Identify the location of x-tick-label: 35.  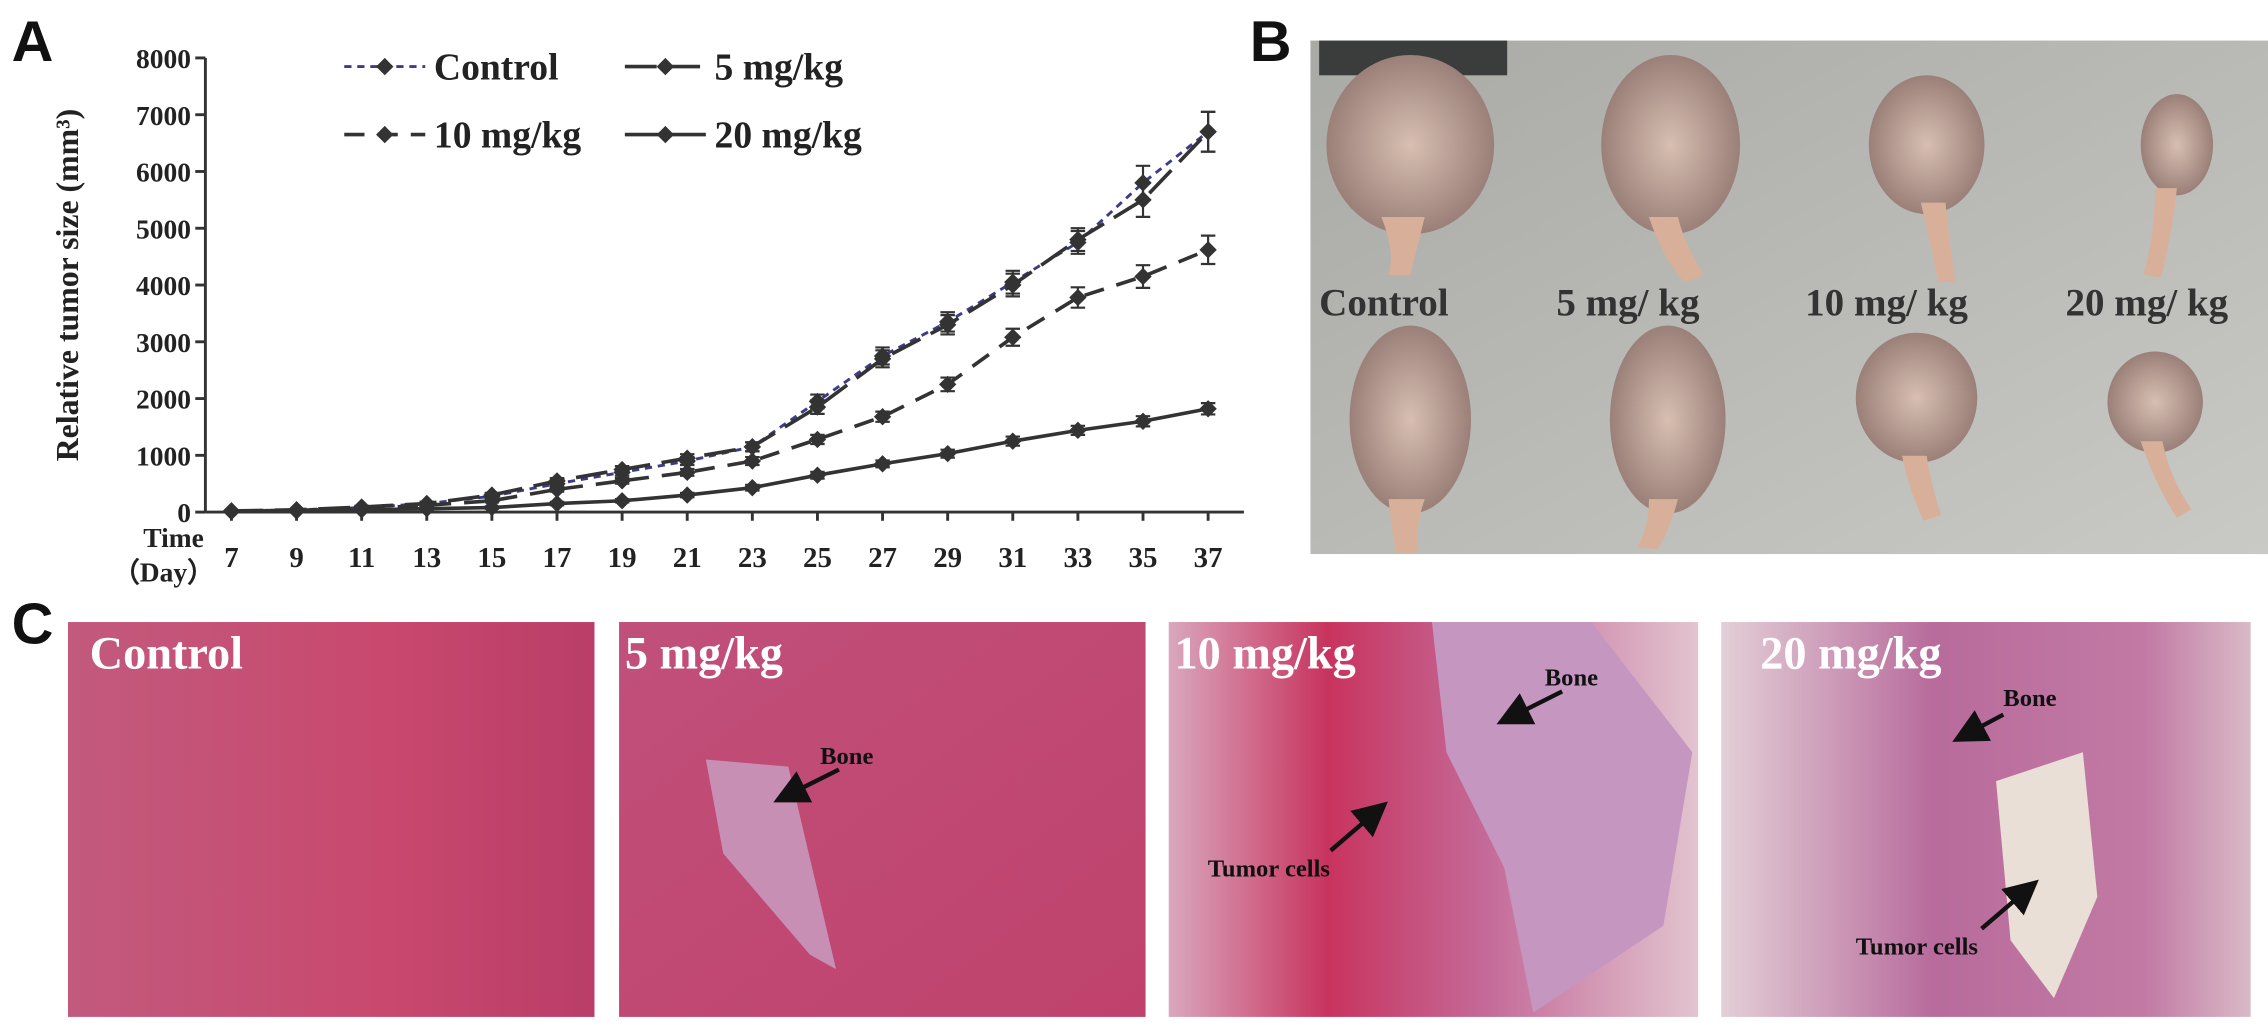
(1143, 558).